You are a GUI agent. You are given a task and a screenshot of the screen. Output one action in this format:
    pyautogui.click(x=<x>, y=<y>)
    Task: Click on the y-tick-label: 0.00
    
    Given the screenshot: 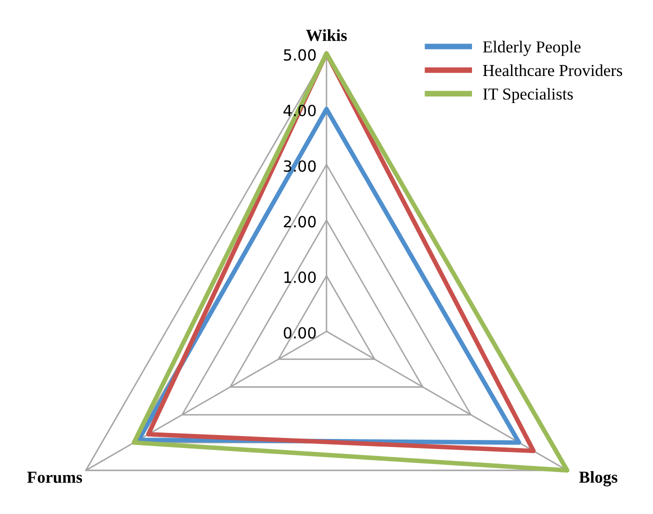 What is the action you would take?
    pyautogui.click(x=300, y=333)
    